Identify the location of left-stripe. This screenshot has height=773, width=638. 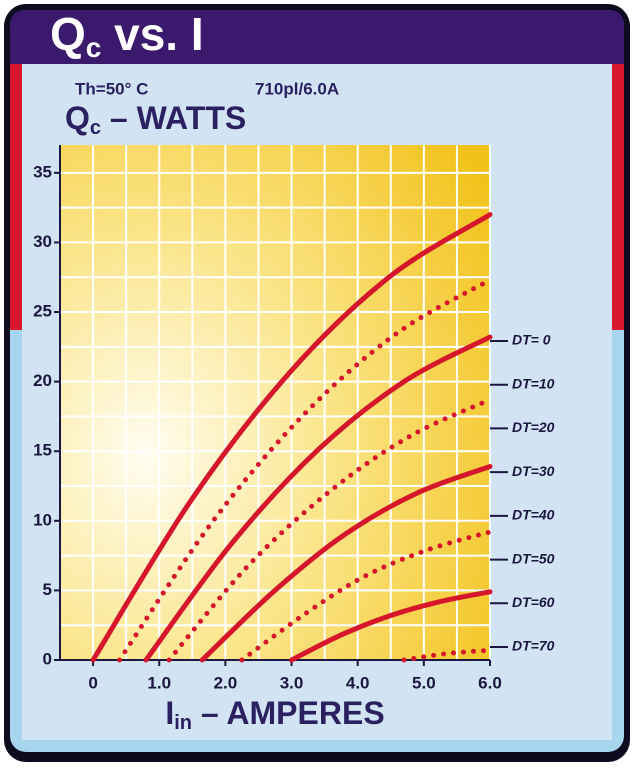
(16, 185).